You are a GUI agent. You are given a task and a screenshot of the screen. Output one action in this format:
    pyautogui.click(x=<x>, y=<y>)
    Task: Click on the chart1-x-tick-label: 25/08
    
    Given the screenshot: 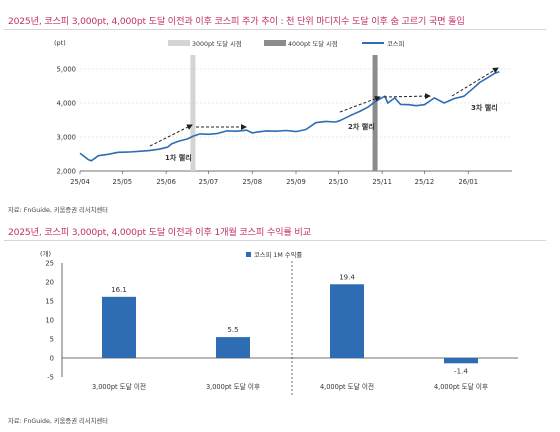 What is the action you would take?
    pyautogui.click(x=252, y=182)
    